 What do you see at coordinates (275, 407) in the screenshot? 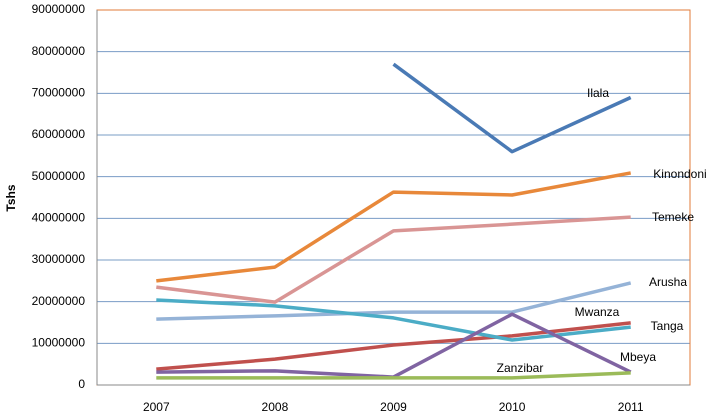
I see `x-tick-label: 2008` at bounding box center [275, 407].